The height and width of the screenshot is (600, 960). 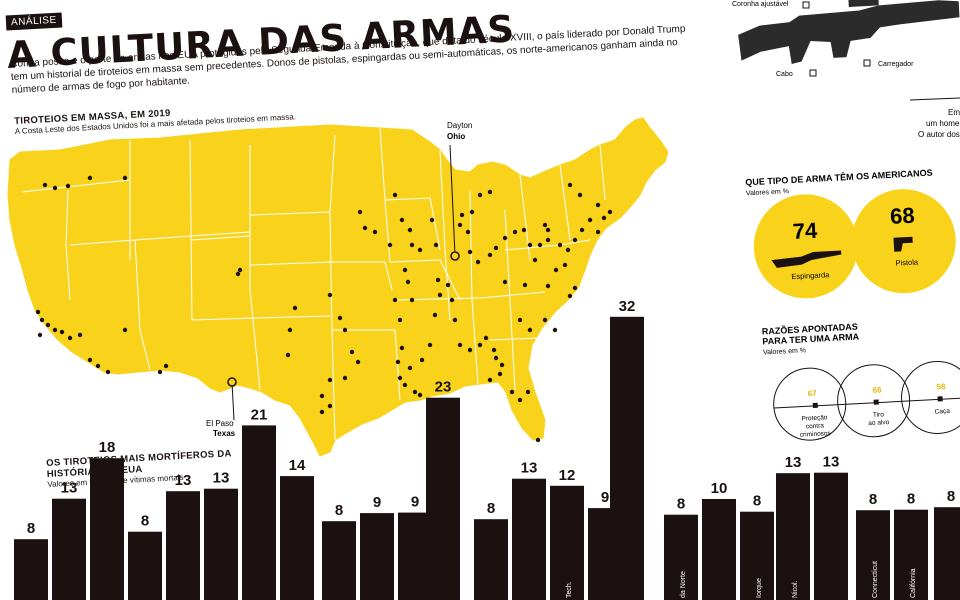 I want to click on bar-value-label: 9, so click(x=415, y=502).